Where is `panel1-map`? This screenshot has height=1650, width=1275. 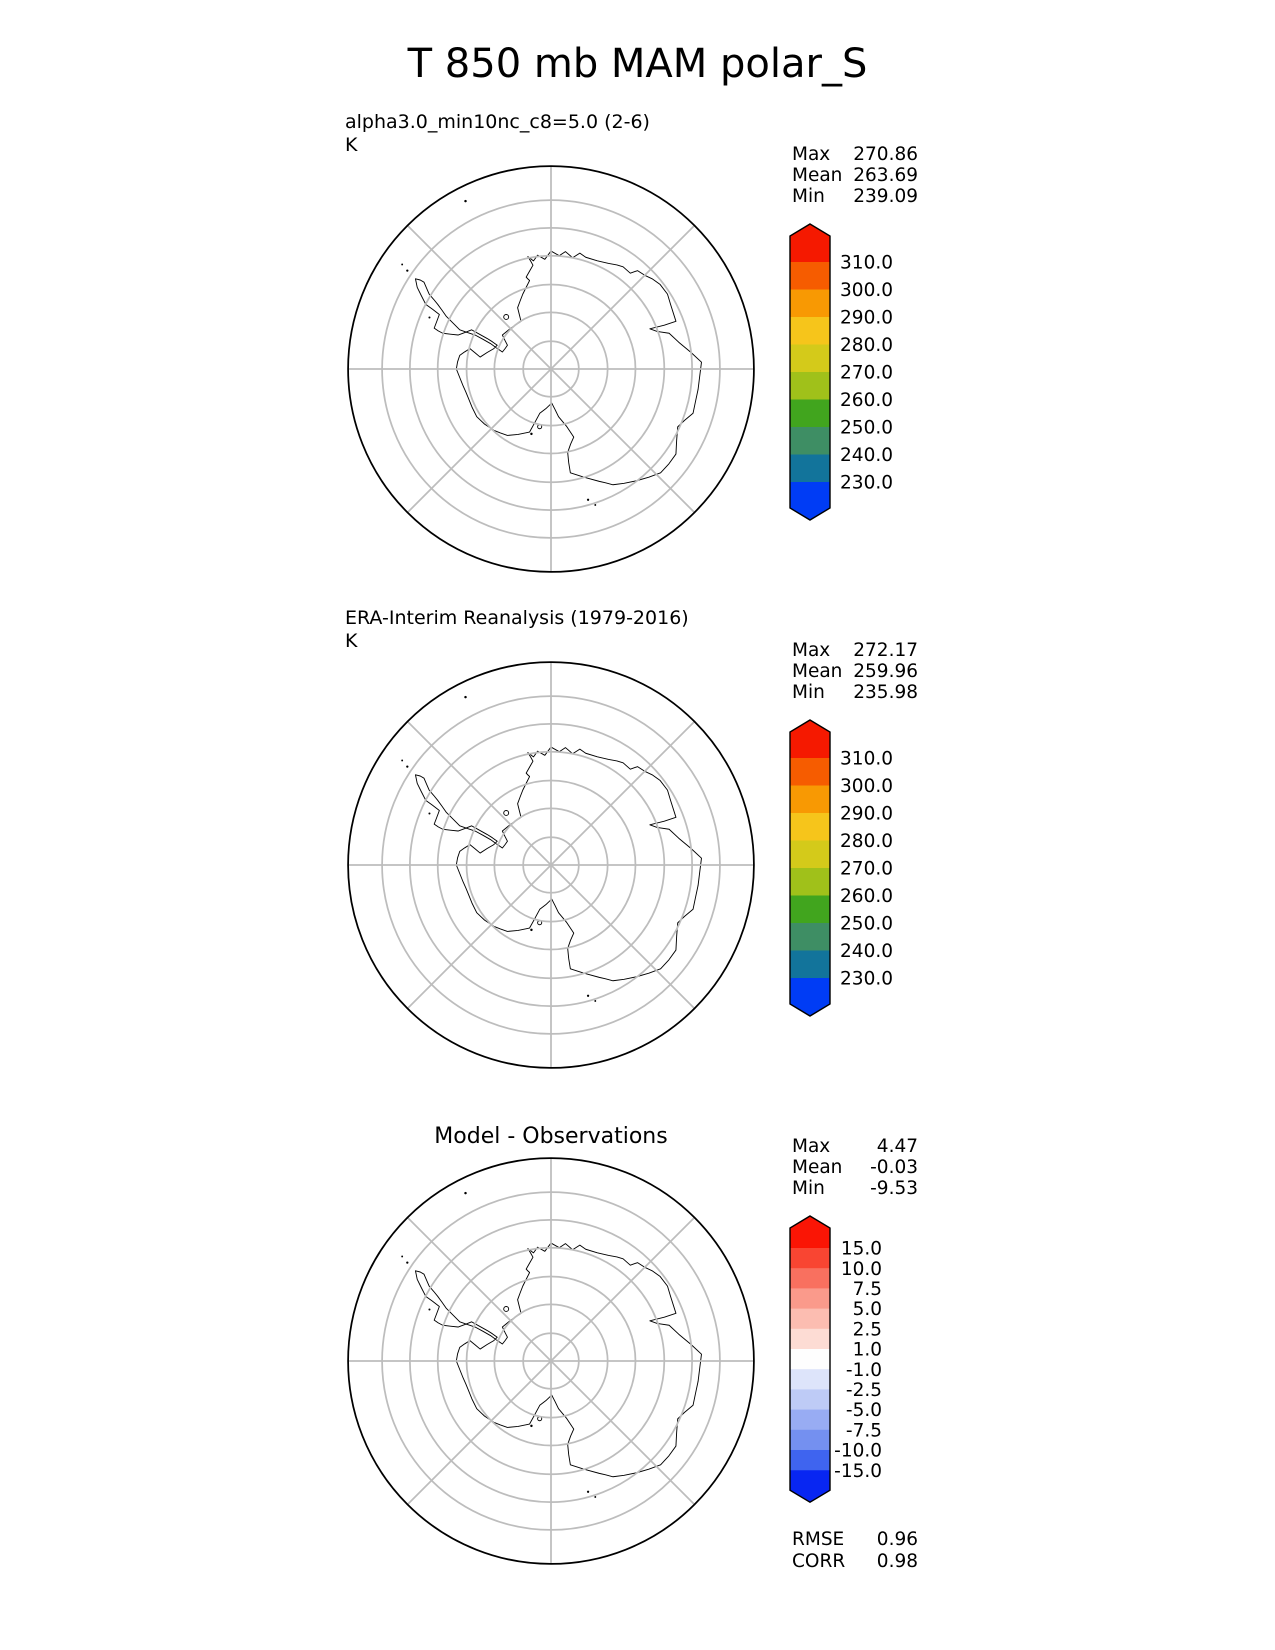
panel1-map is located at coordinates (551, 369).